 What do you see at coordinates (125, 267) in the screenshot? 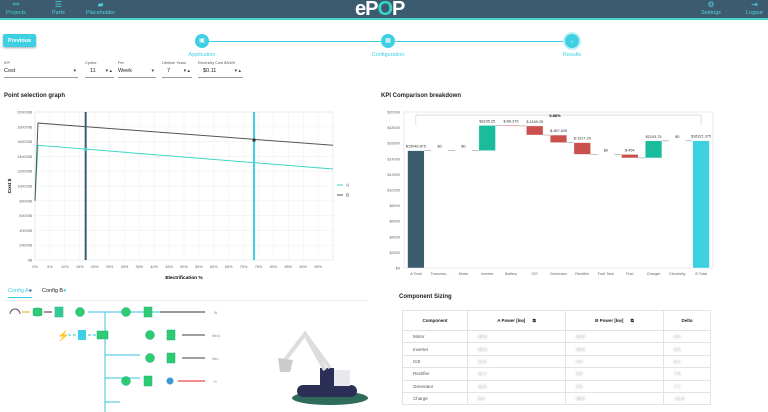
I see `x-tick-label: 30%` at bounding box center [125, 267].